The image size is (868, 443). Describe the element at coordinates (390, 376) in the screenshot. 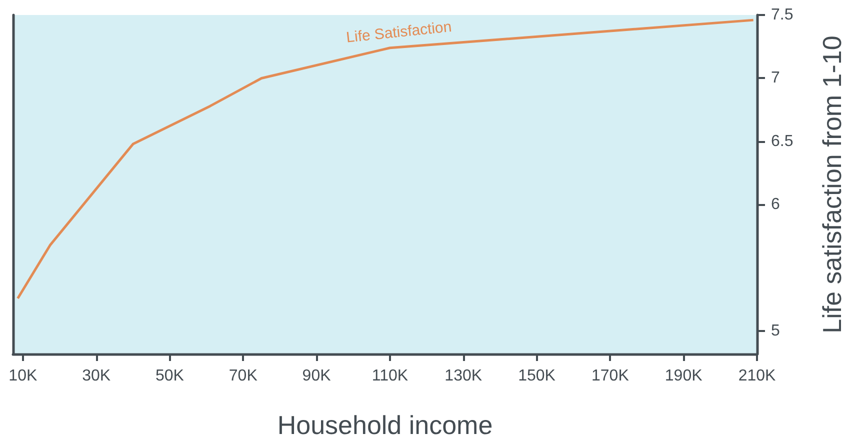

I see `x-tick-label: 110K` at that location.